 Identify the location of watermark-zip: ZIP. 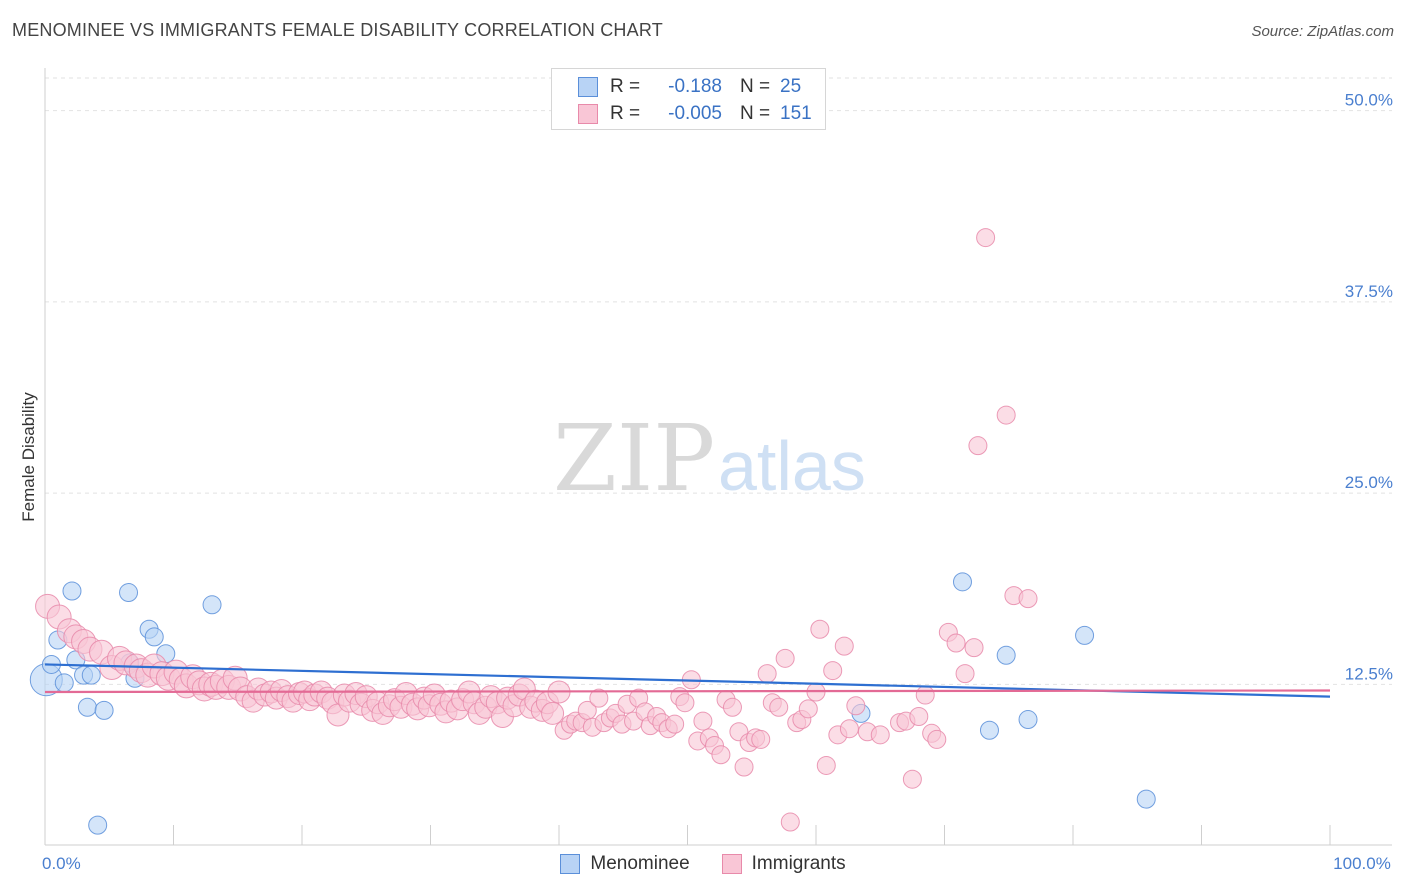
(634, 458).